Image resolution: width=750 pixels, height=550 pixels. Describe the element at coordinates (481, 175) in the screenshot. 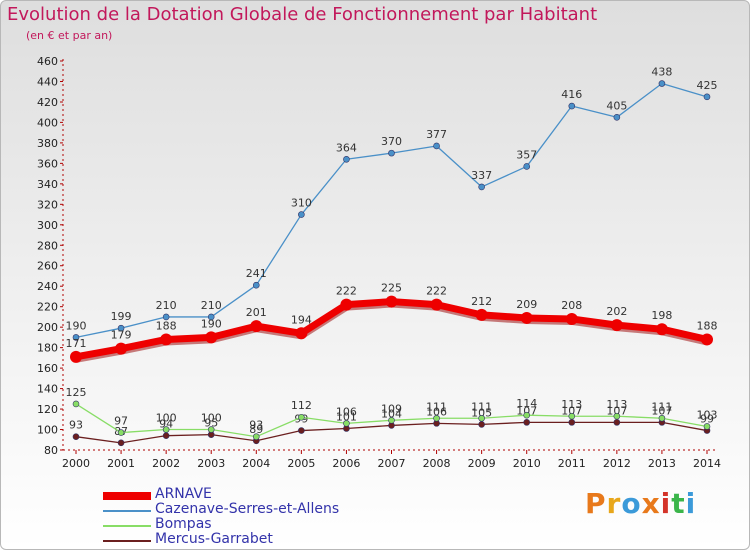

I see `cazenave-serres-et-allens-data-label: 337` at that location.